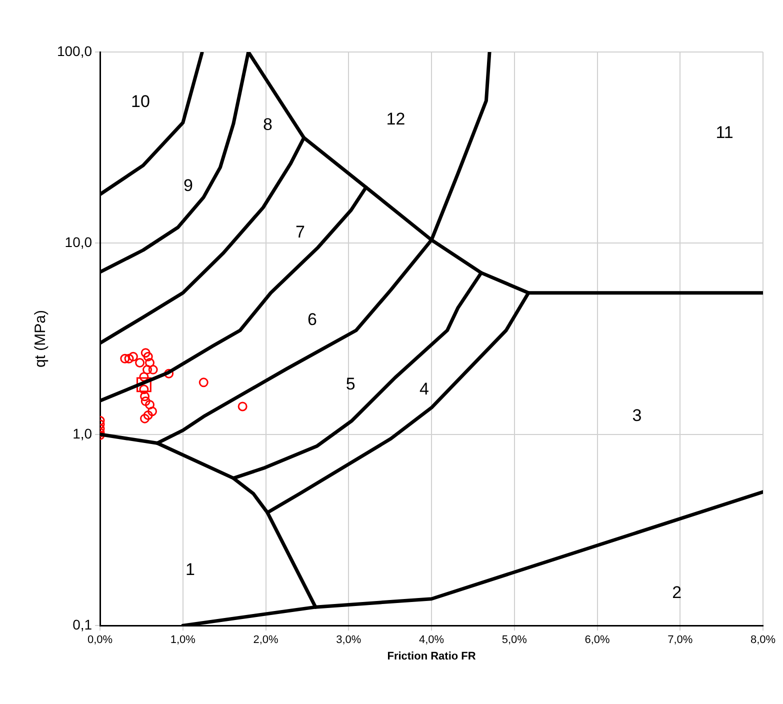  I want to click on y-tick-label: 10,0, so click(78, 242).